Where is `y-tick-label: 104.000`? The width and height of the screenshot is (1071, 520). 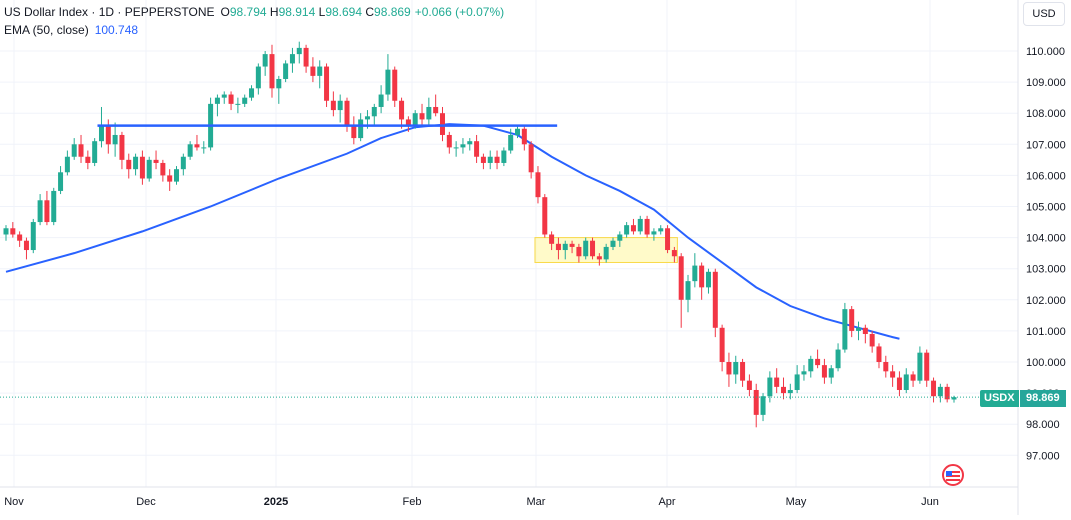
y-tick-label: 104.000 is located at coordinates (1046, 239).